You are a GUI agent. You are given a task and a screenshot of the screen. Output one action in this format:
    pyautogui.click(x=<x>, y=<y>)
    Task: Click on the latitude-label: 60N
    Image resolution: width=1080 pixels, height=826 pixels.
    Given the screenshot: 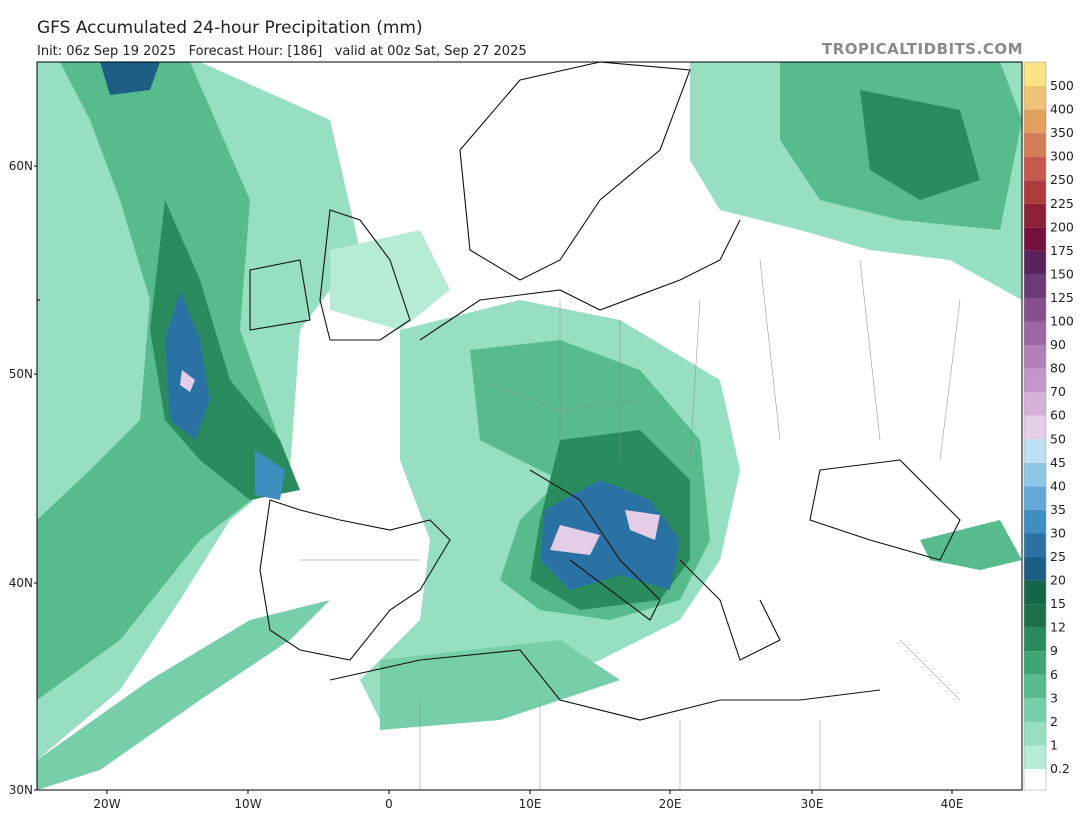 What is the action you would take?
    pyautogui.click(x=21, y=166)
    